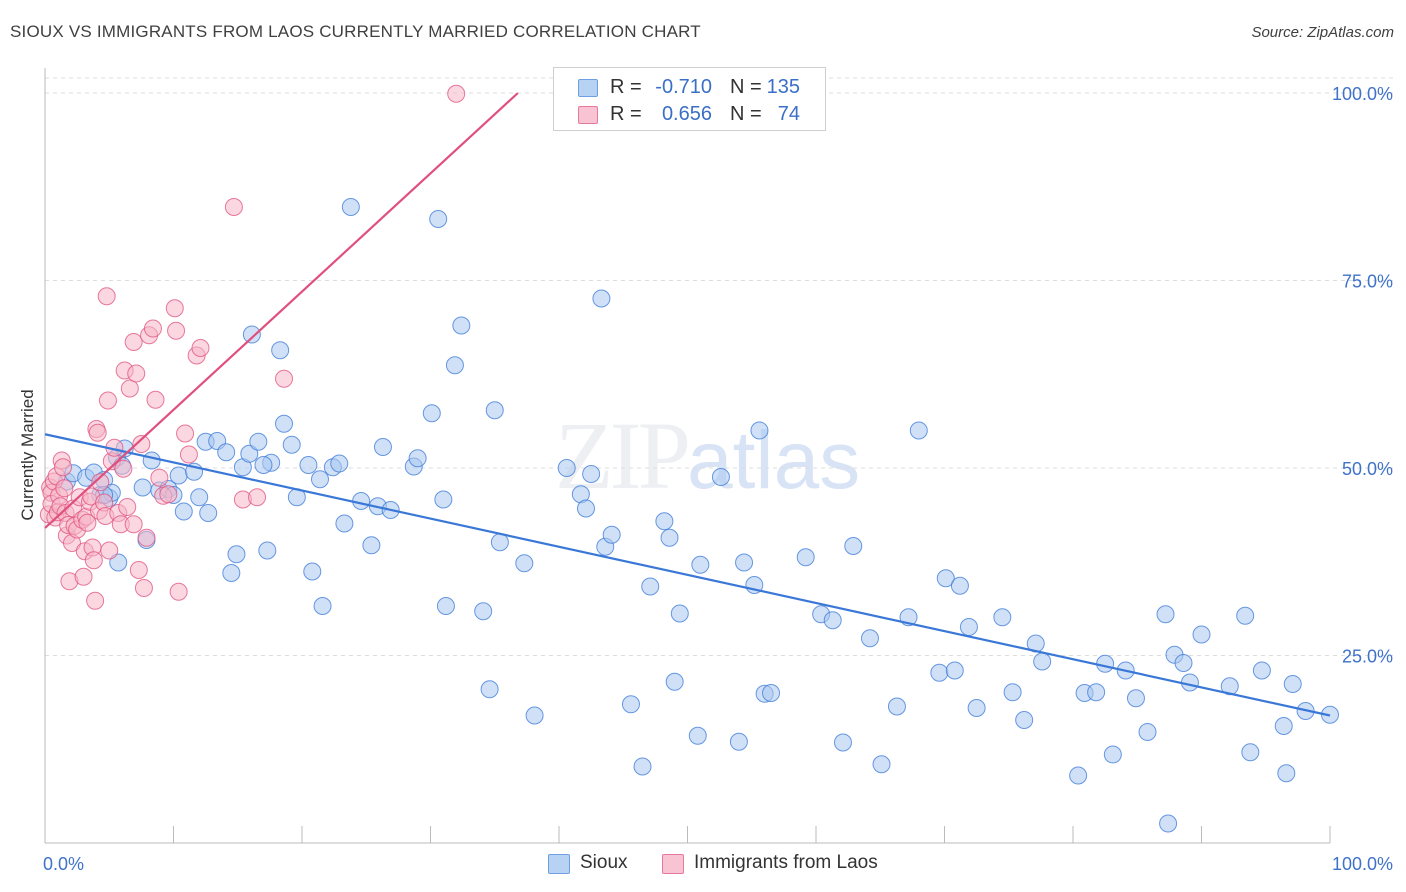  Describe the element at coordinates (673, 864) in the screenshot. I see `laos-legend-swatch` at that location.